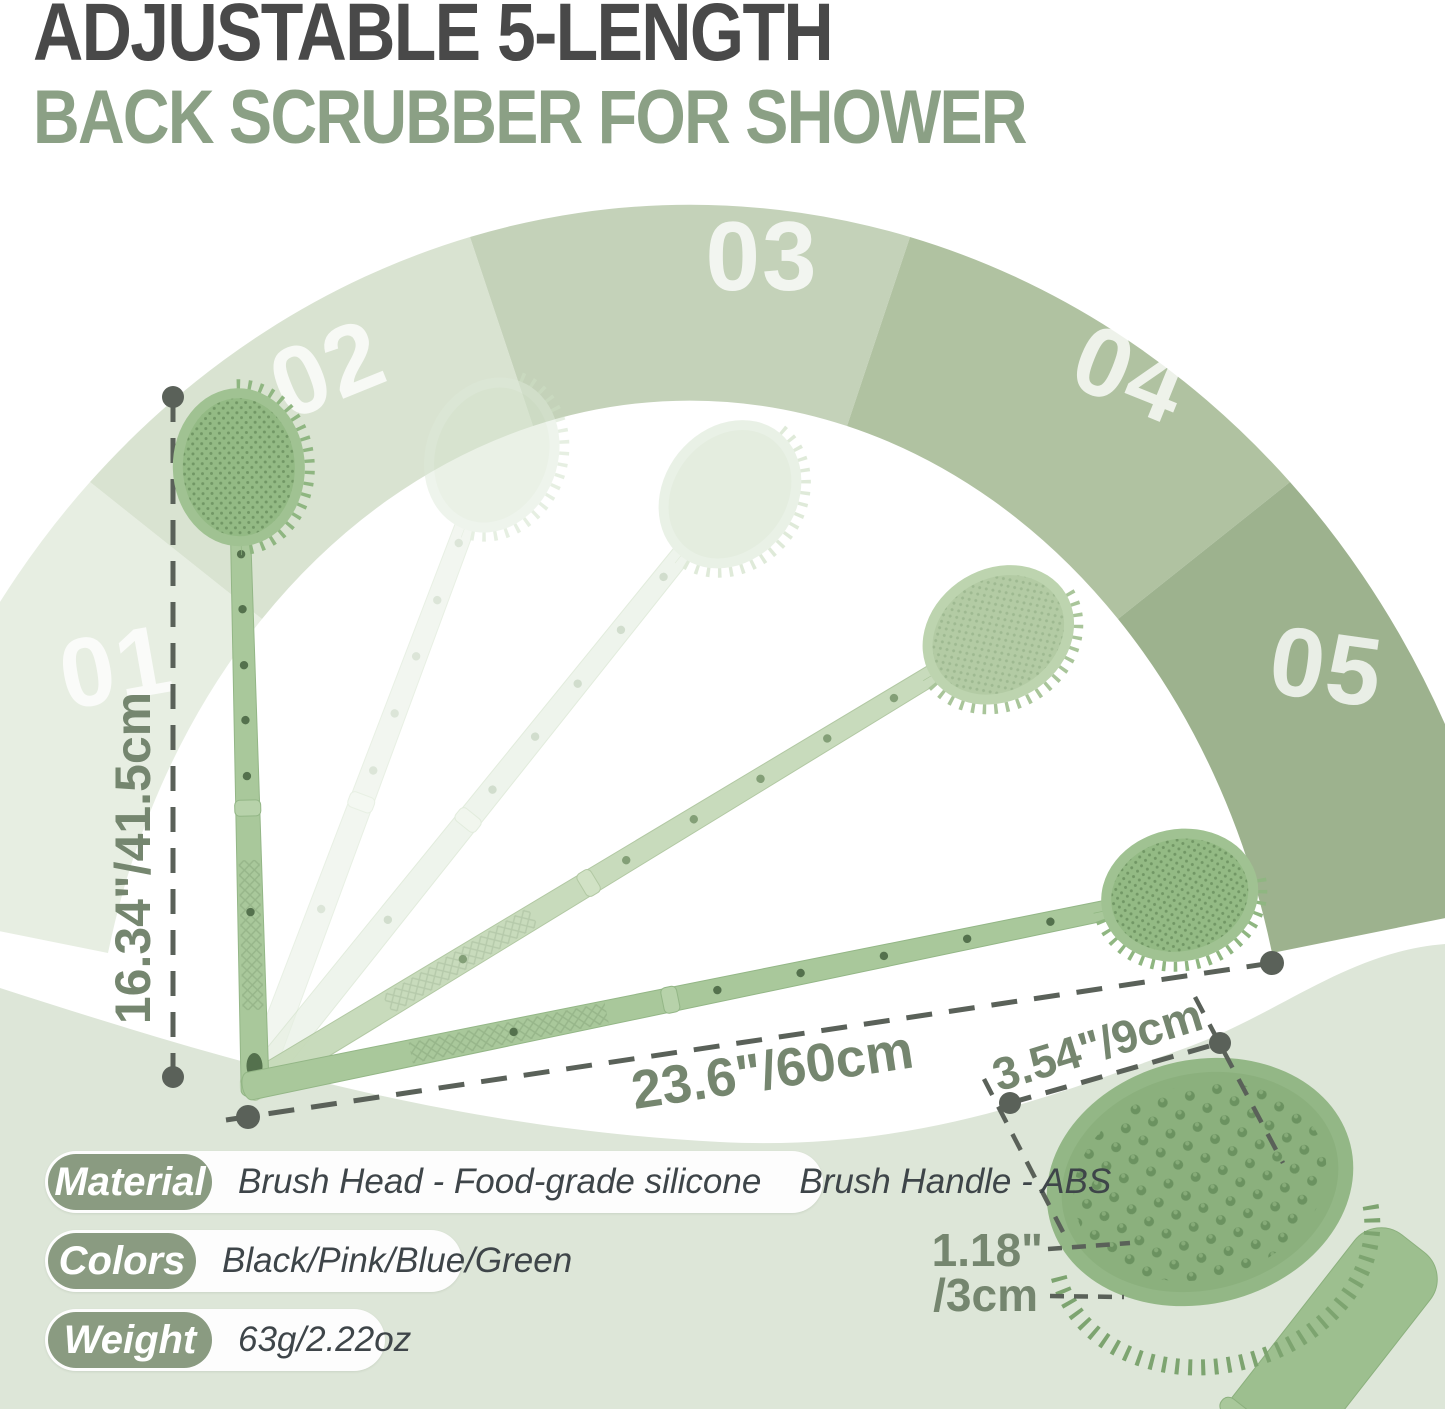 The height and width of the screenshot is (1409, 1445). I want to click on length-measurement-line, so click(754, 1040).